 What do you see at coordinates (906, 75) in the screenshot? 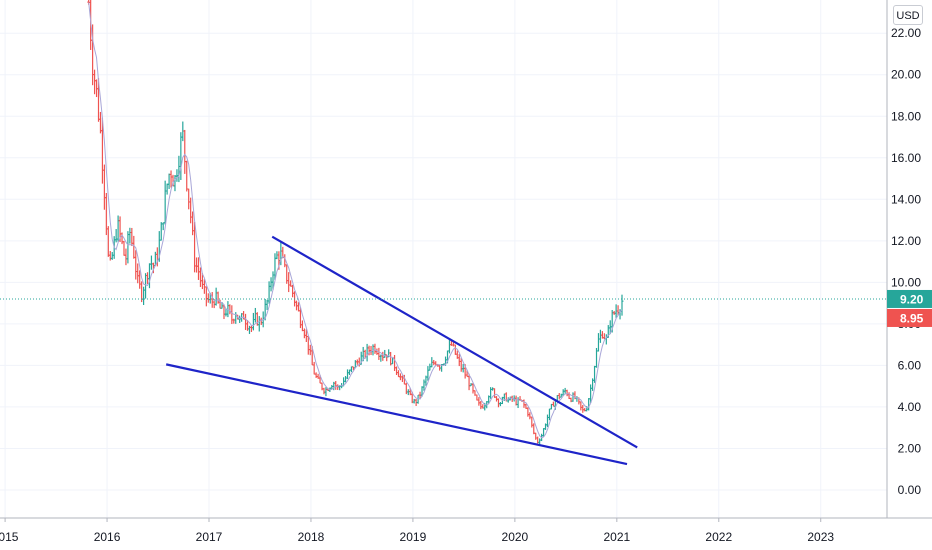
I see `y-tick-label: 20.00` at bounding box center [906, 75].